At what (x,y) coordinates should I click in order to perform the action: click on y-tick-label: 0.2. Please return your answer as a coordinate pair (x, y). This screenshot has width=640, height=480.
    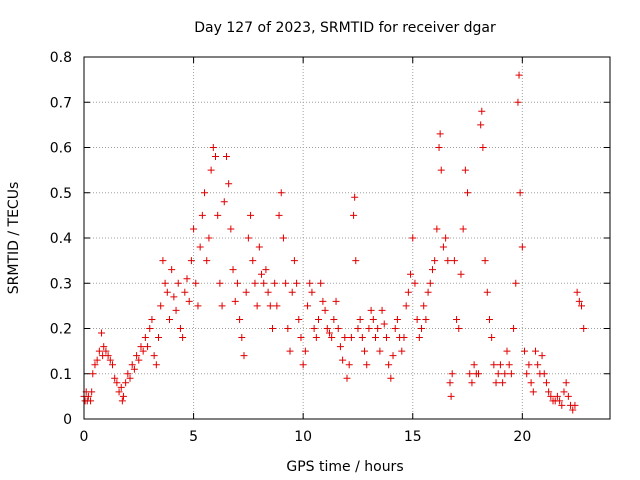
    Looking at the image, I should click on (61, 330).